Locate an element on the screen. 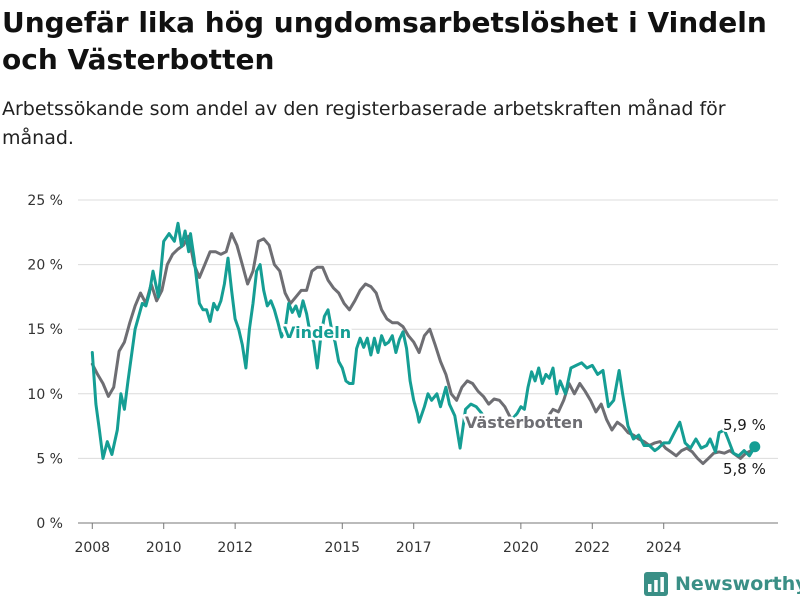 The image size is (800, 600). y-tick-label: 25 % is located at coordinates (45, 201).